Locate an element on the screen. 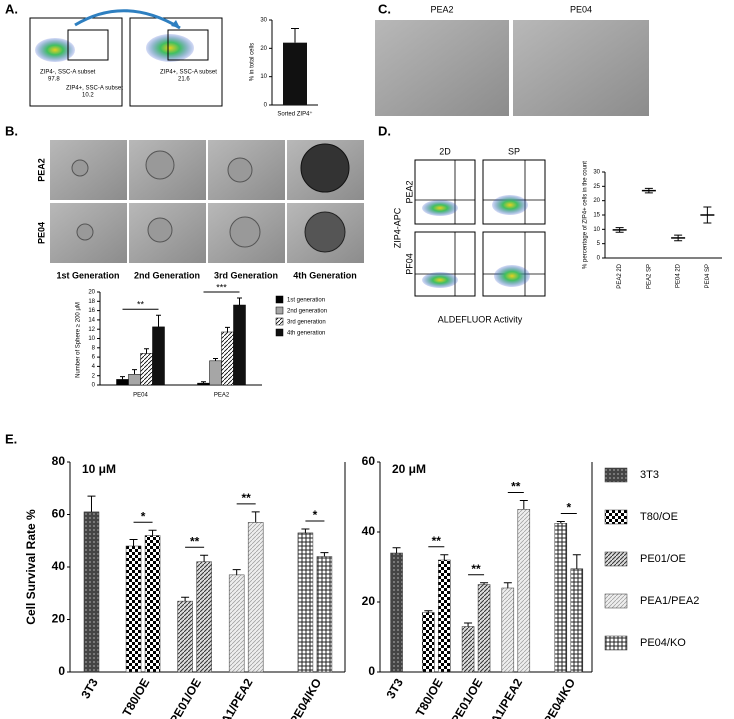 The height and width of the screenshot is (719, 734). legend-label: 2nd generation is located at coordinates (307, 312).